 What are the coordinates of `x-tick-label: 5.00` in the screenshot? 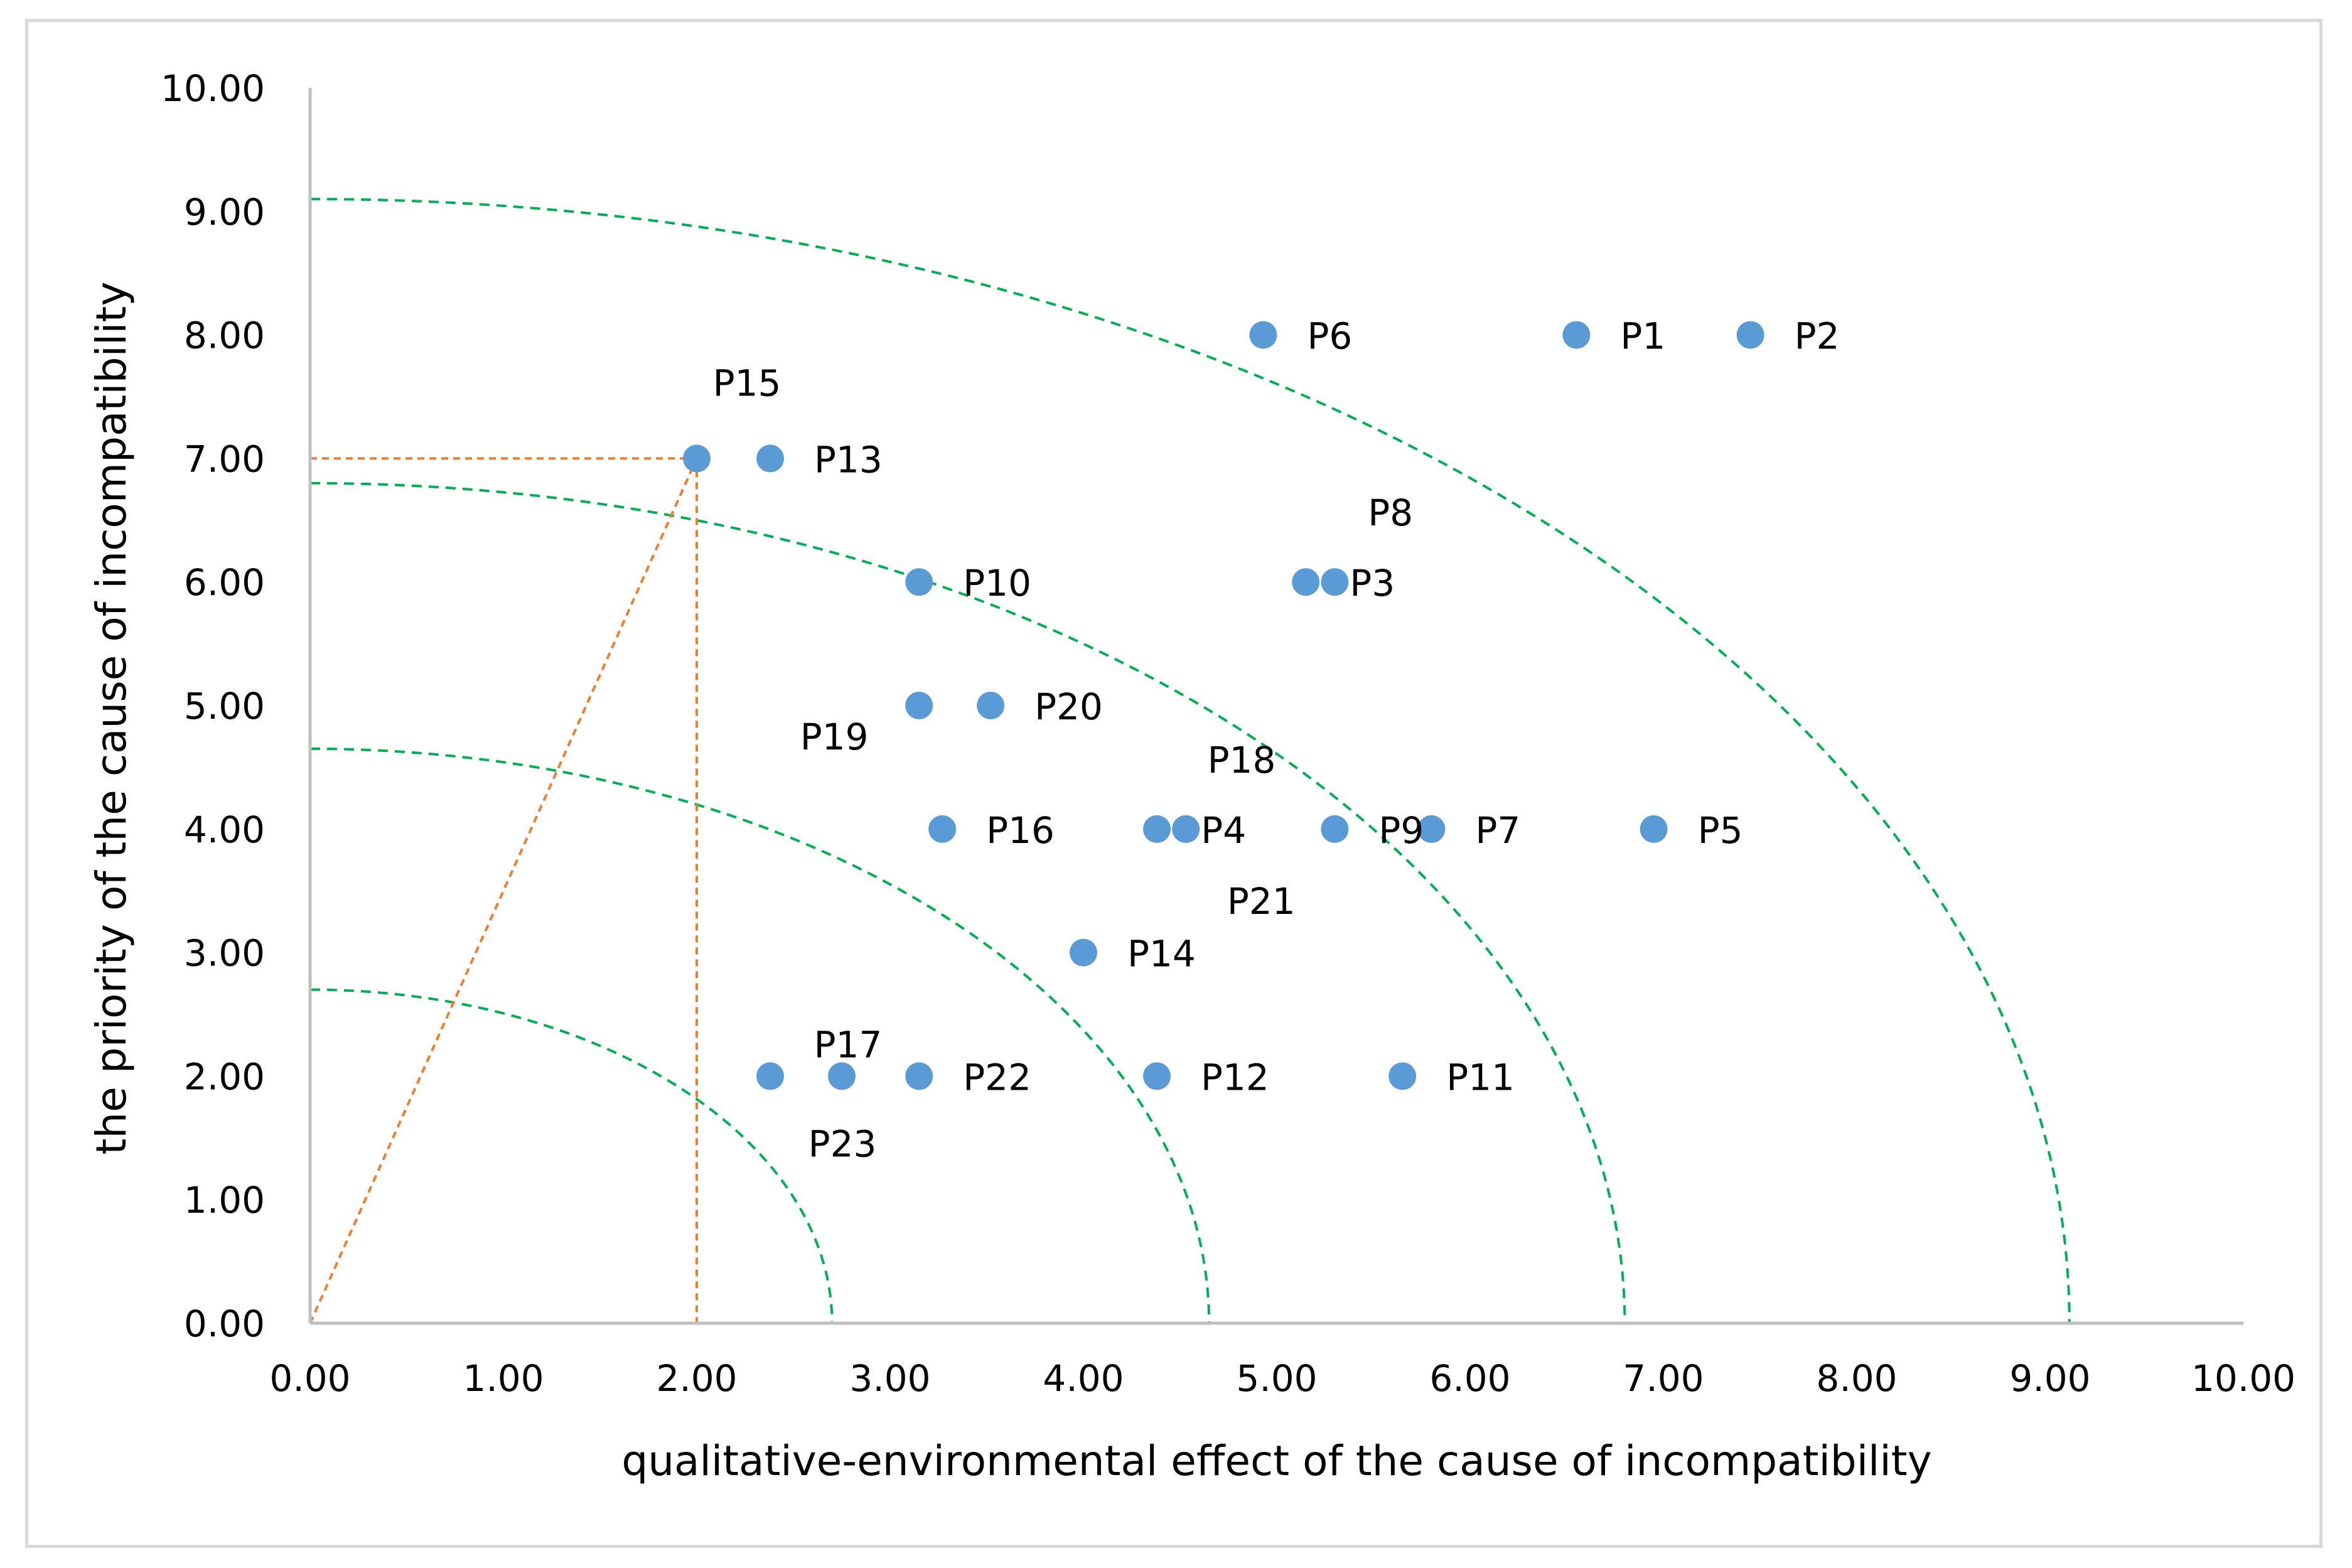 It's located at (1276, 1378).